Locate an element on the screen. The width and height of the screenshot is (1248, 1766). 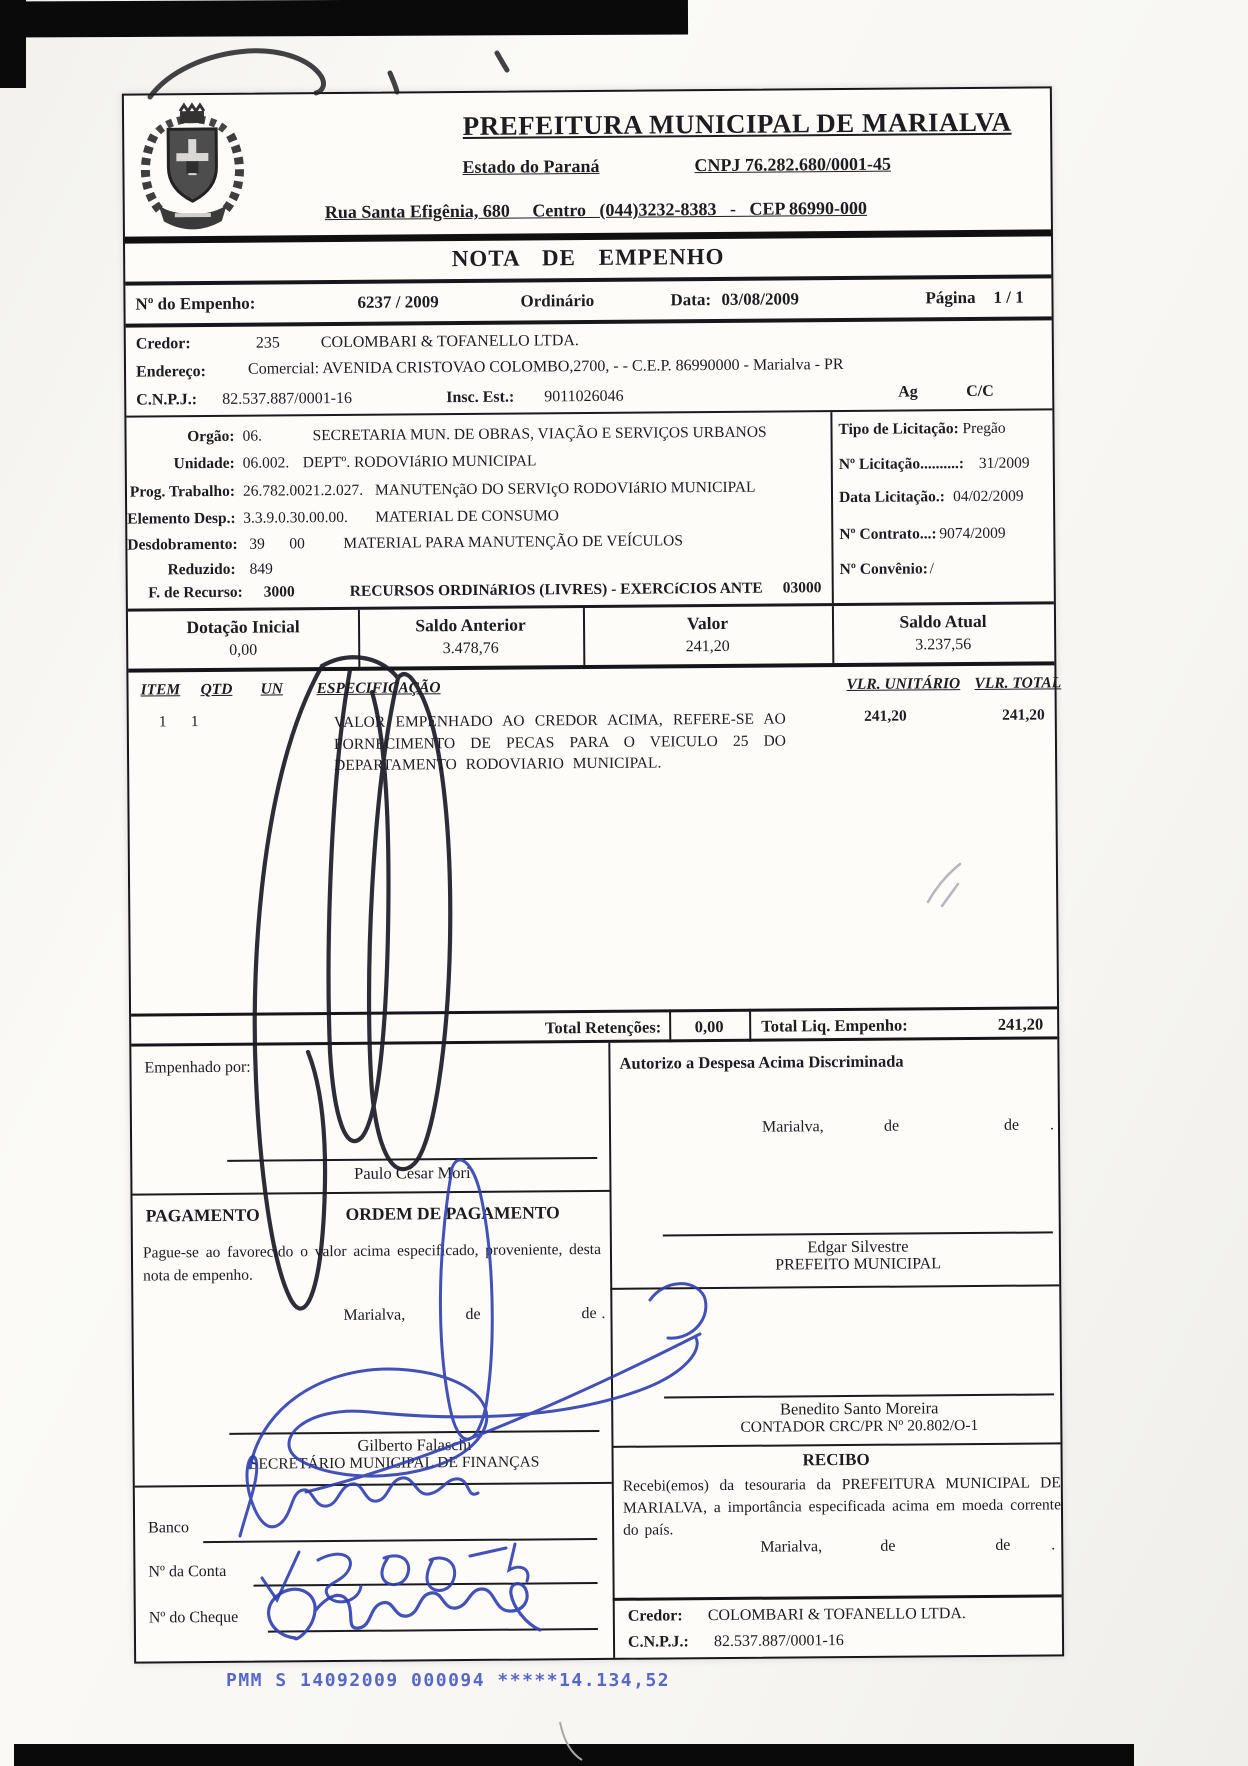
credor-name: COLOMBARI & TOFANELLO LTDA. is located at coordinates (449, 342).